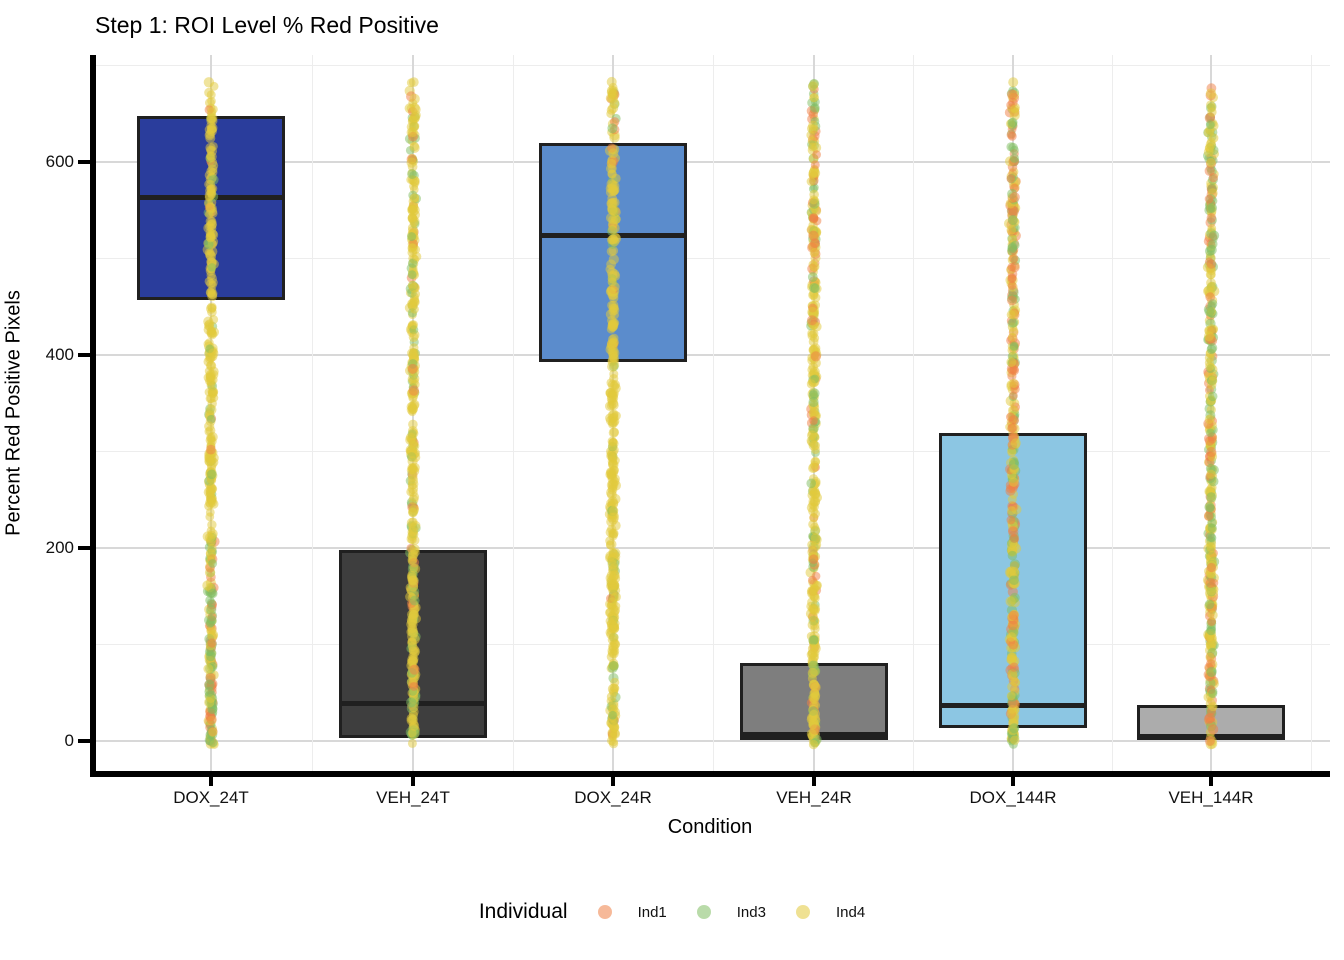  Describe the element at coordinates (93, 416) in the screenshot. I see `y-axis-line` at that location.